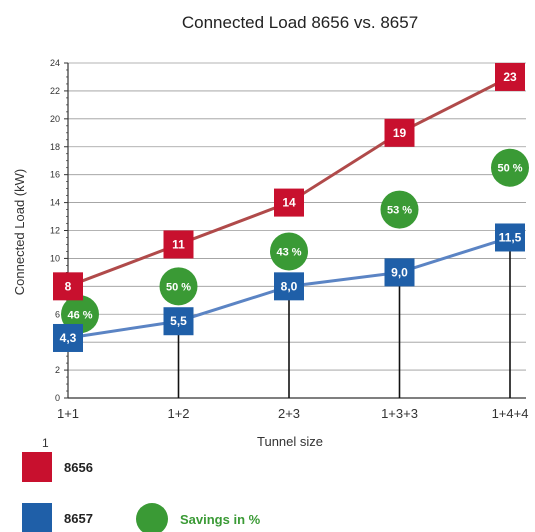 Image resolution: width=535 pixels, height=532 pixels. Describe the element at coordinates (55, 119) in the screenshot. I see `y-tick-label: 20` at that location.